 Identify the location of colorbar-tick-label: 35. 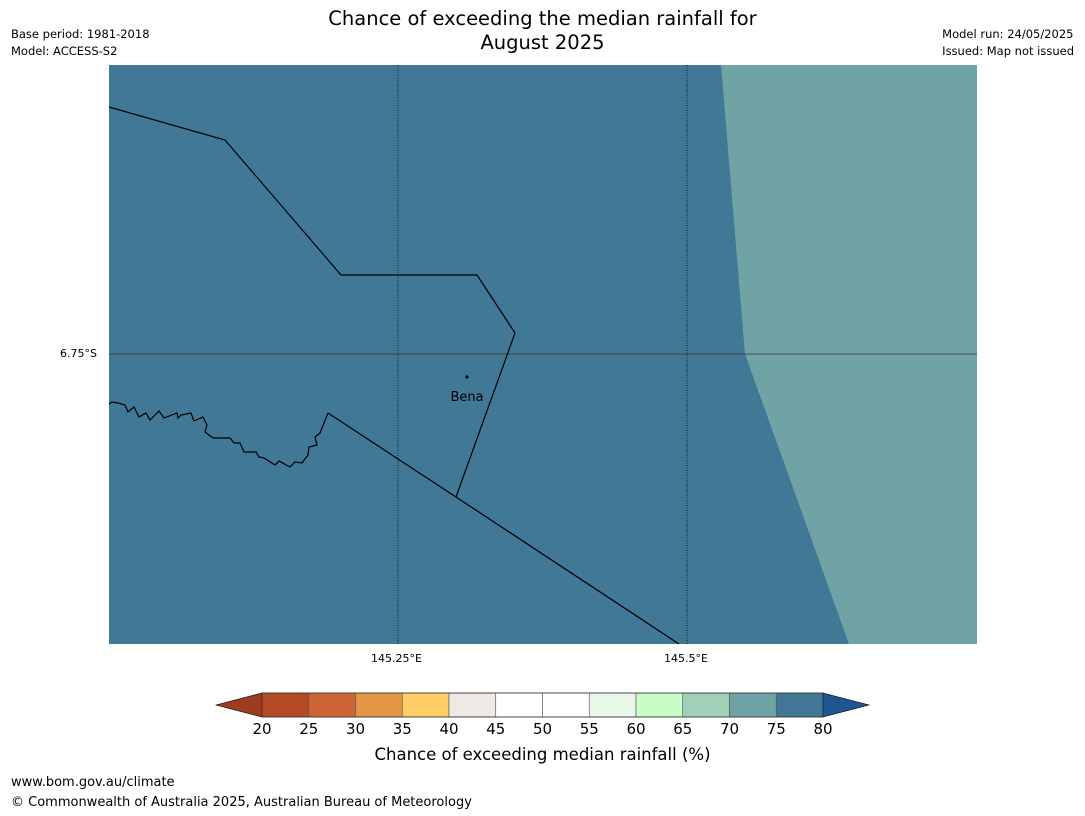
(402, 729).